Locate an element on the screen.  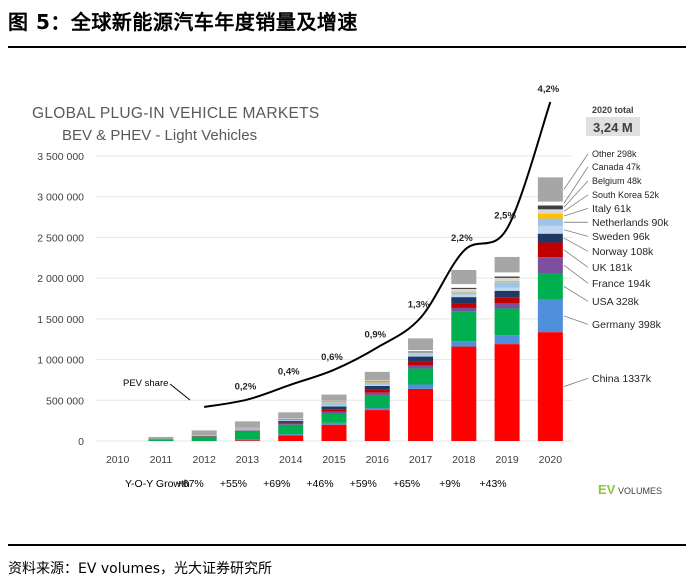
series-label-france: France 194k is located at coordinates (621, 284).